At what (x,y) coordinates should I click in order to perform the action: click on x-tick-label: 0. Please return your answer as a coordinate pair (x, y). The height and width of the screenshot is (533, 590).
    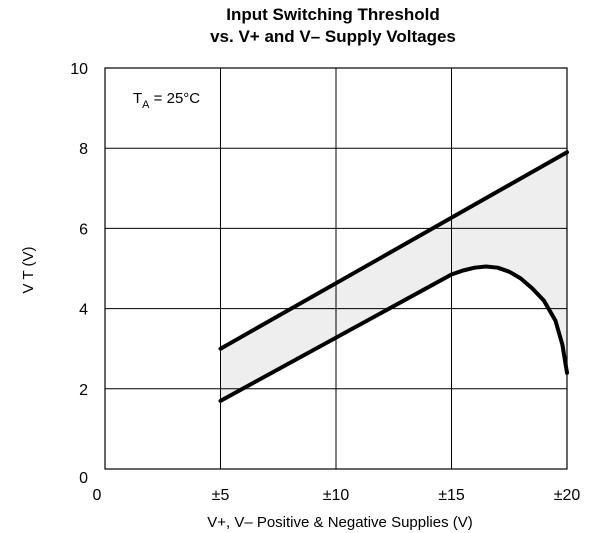
    Looking at the image, I should click on (97, 495).